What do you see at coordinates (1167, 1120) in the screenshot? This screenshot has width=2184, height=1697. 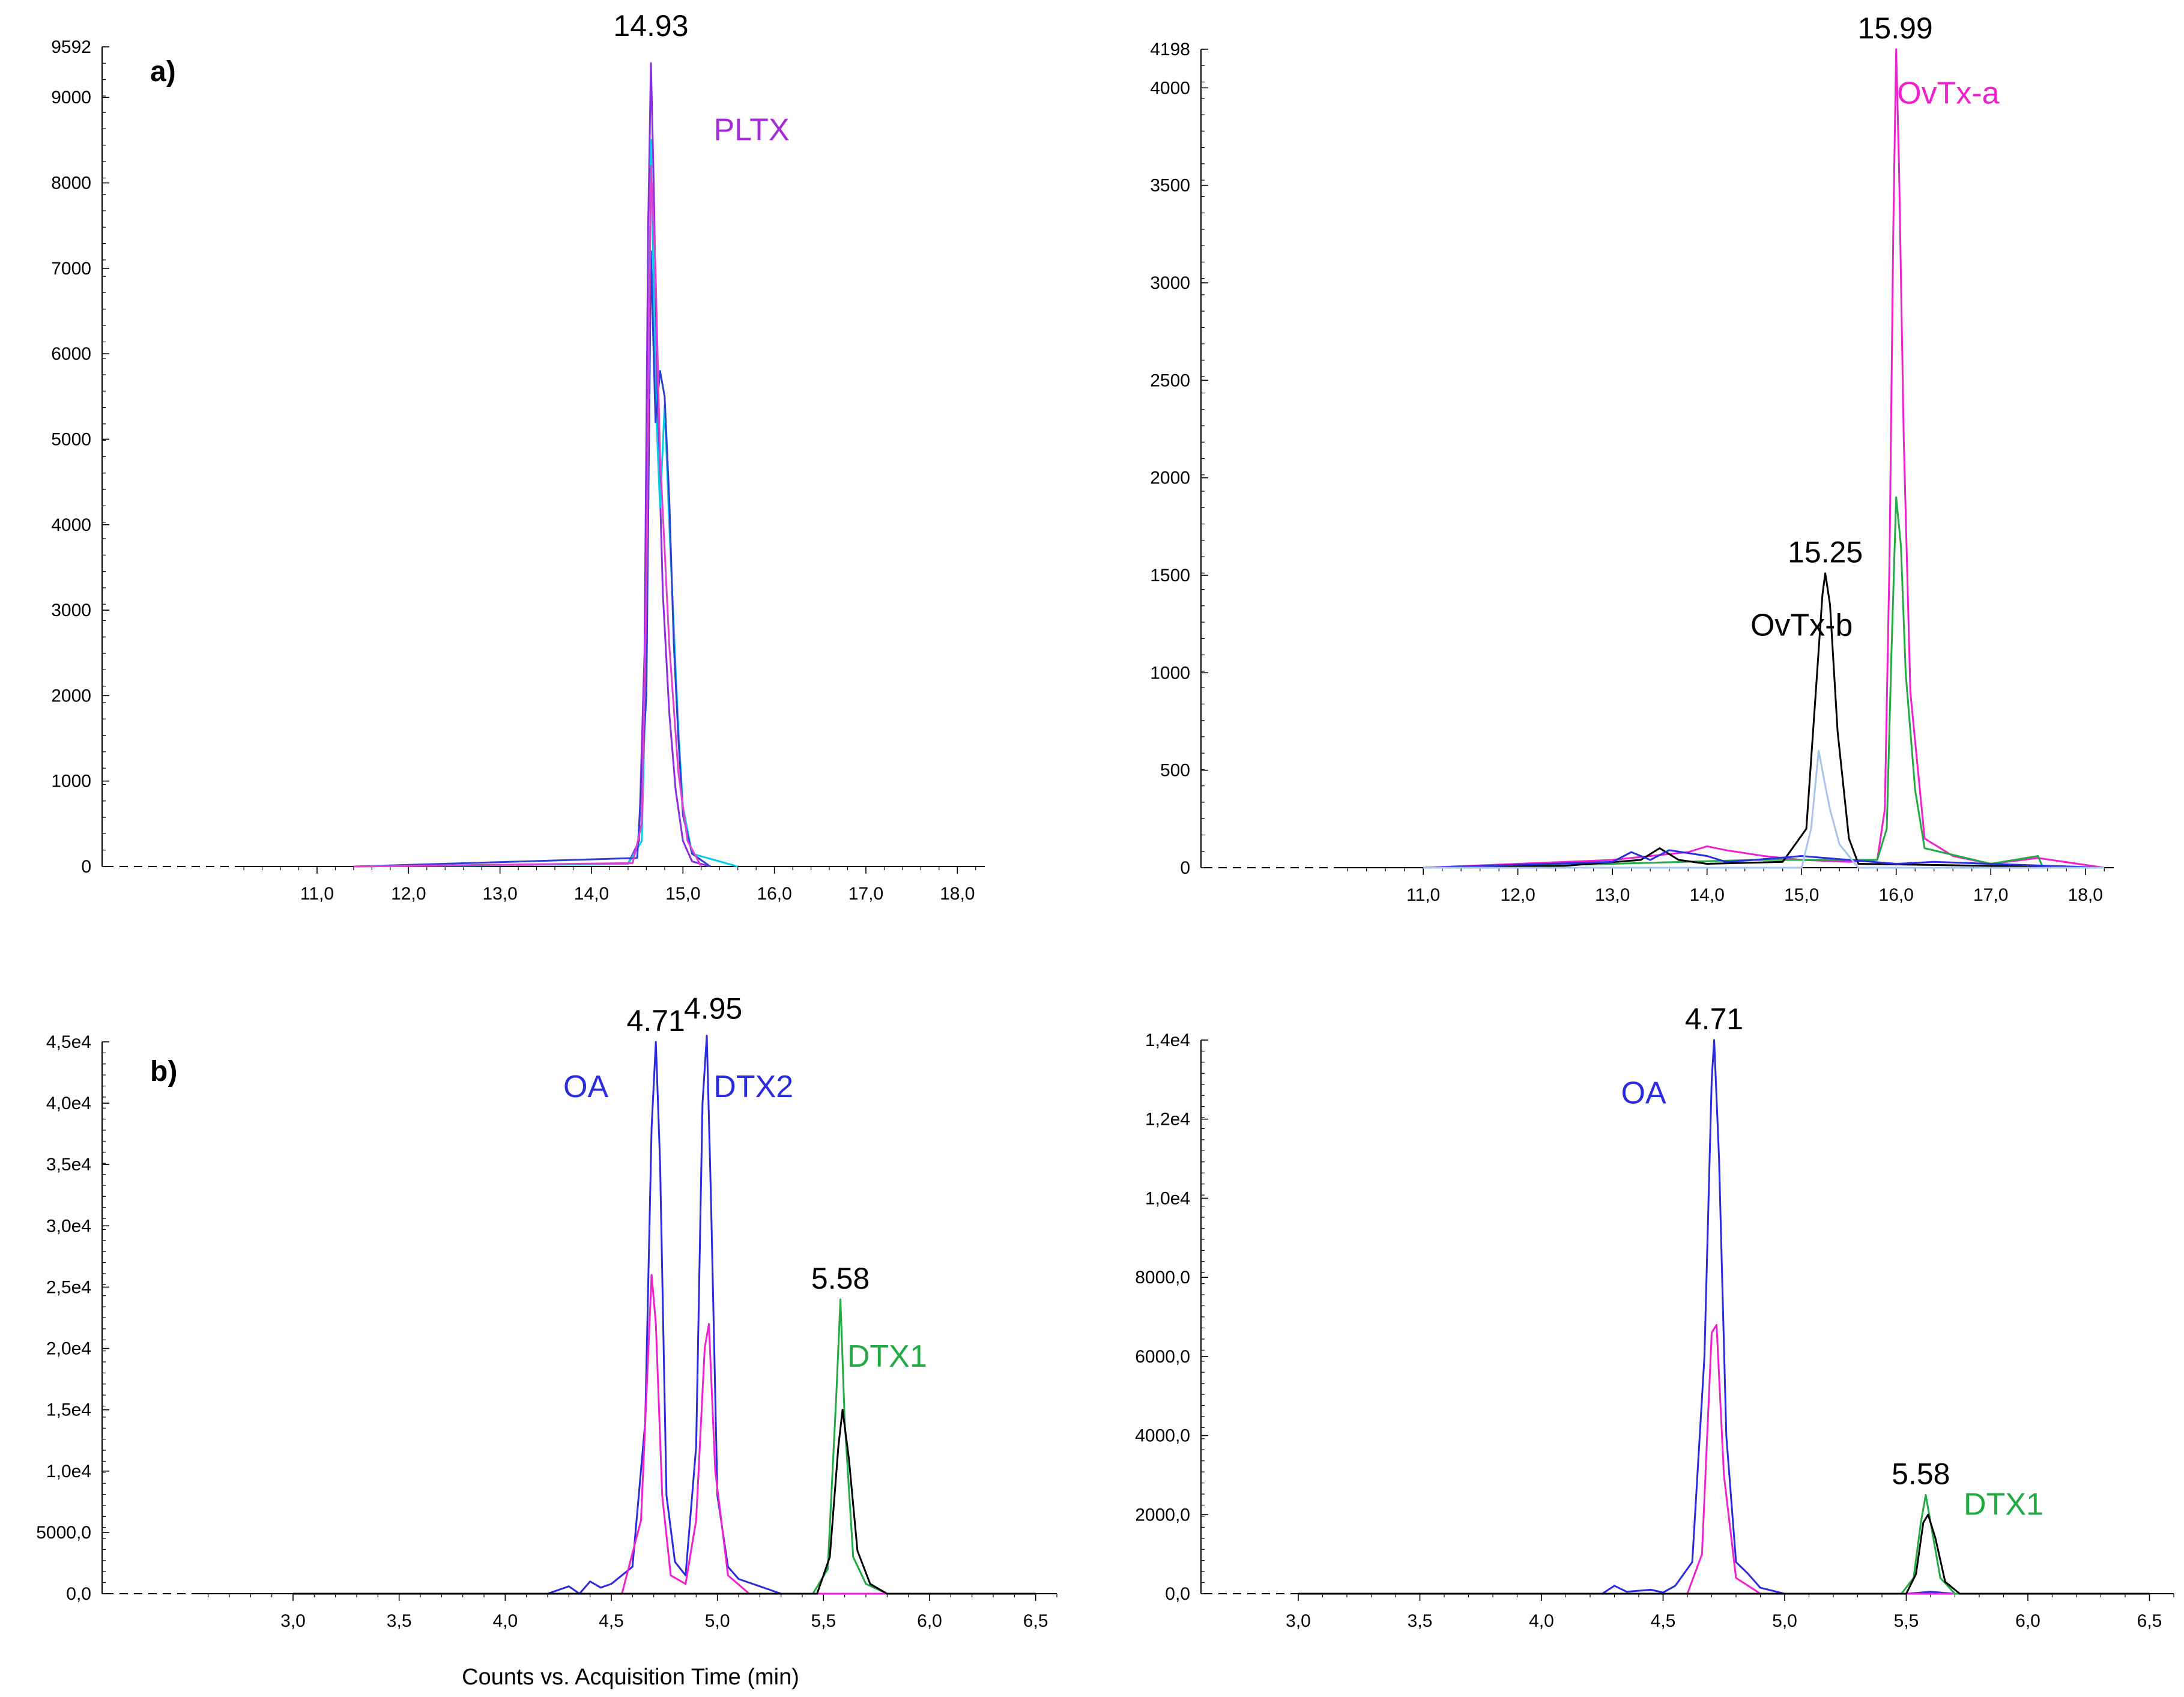 I see `y-tick-label: 1,2e4` at bounding box center [1167, 1120].